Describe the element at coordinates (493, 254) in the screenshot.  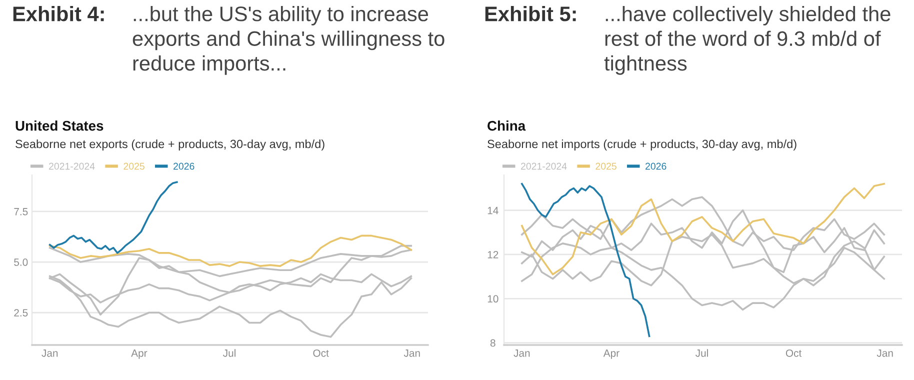
I see `y-tick-label: 12` at that location.